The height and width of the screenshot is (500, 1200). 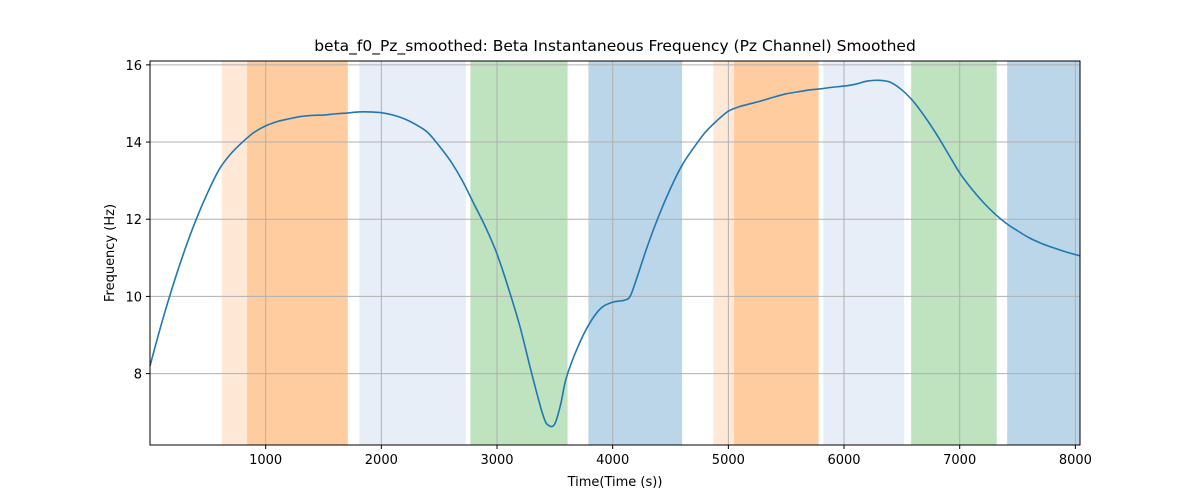 What do you see at coordinates (138, 375) in the screenshot?
I see `y-tick-label-0: 8` at bounding box center [138, 375].